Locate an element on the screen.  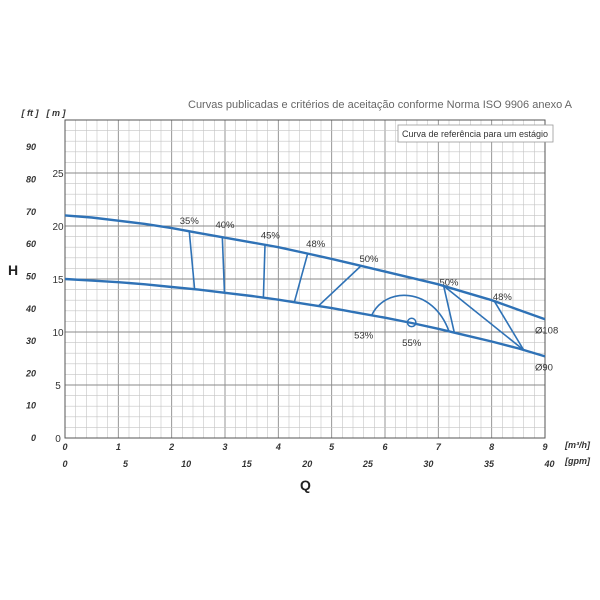
y-tick-ft-label: 30 is located at coordinates (31, 341).